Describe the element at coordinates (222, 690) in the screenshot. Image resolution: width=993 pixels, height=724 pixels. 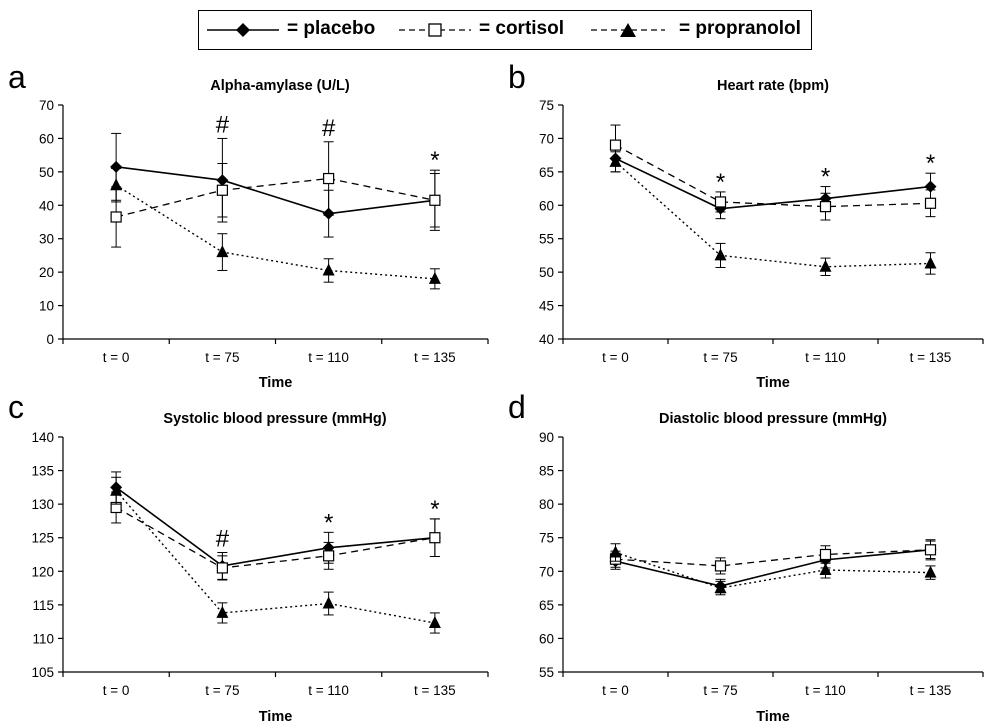
I see `panel-c-x-tick-label: t = 75` at that location.